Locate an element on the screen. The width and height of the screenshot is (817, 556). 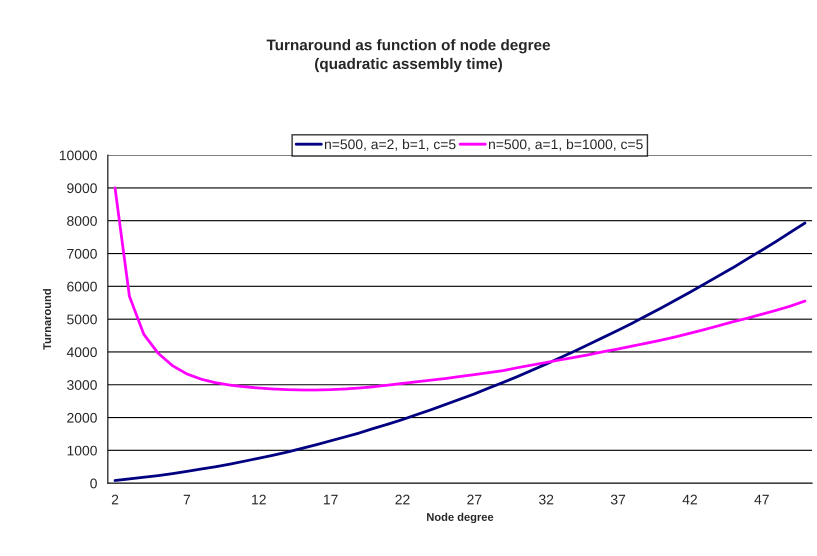
legend-label: n=500, a=1, b=1000, c=5 is located at coordinates (565, 144).